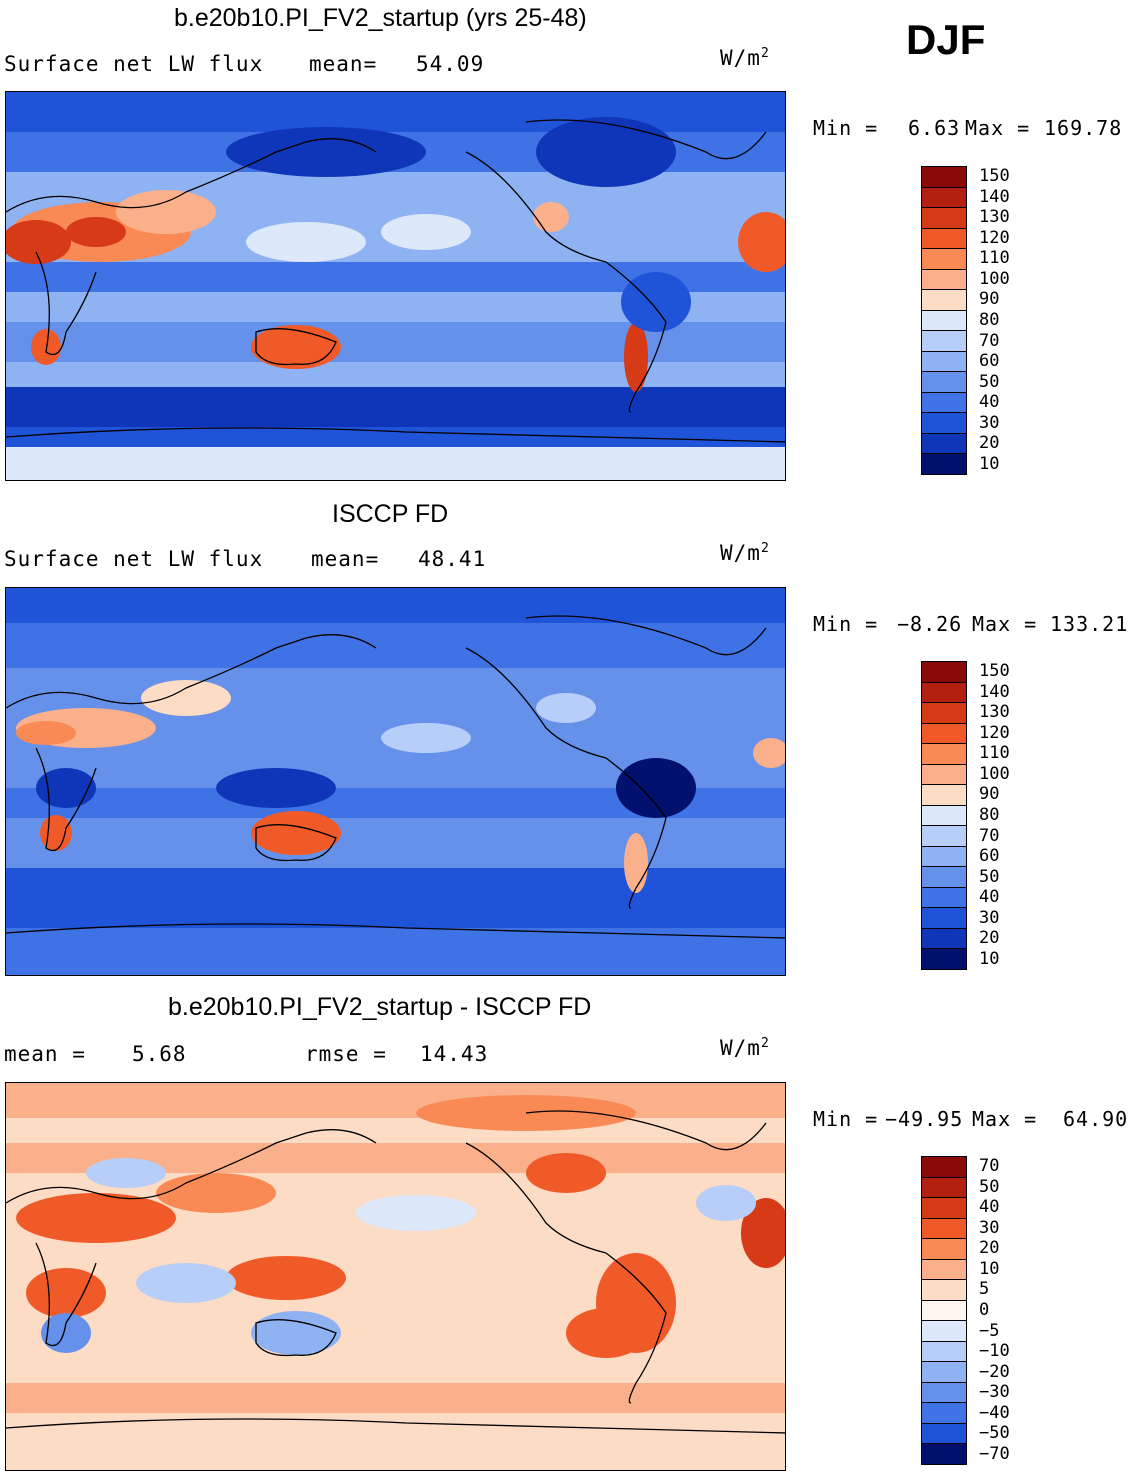  Describe the element at coordinates (745, 1048) in the screenshot. I see `panel3-units: W/m2` at that location.